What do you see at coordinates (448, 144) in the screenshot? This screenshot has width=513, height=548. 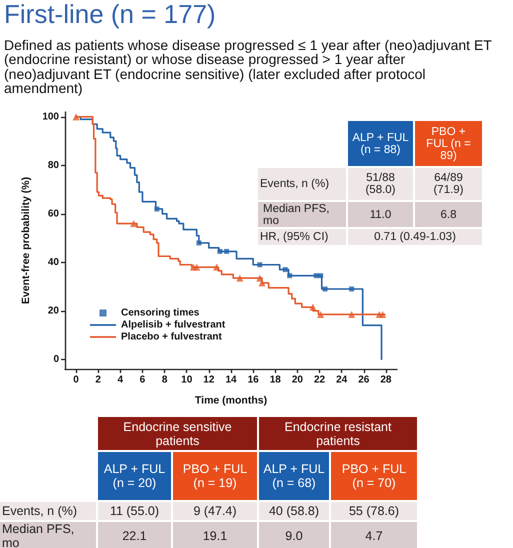 I see `text: PBO + FUL (n = 89)` at bounding box center [448, 144].